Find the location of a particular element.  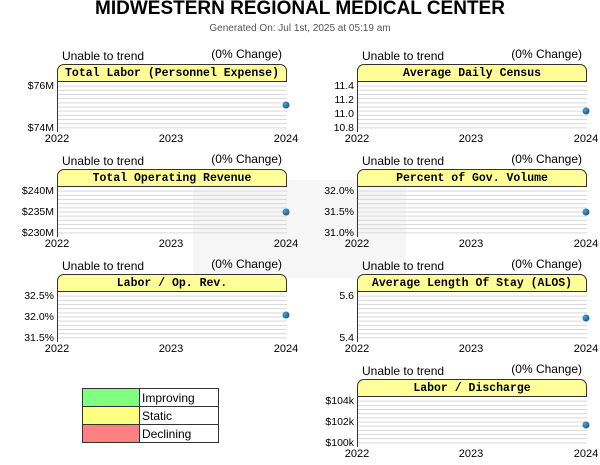

y-tick-label: $100k is located at coordinates (339, 443).